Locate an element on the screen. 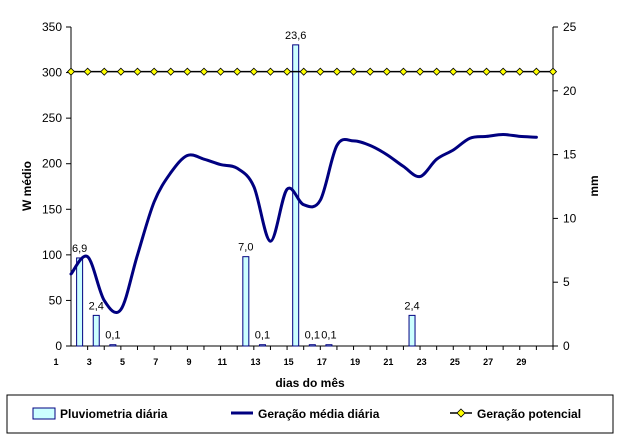  y-right-tick-label: 5 is located at coordinates (566, 282).